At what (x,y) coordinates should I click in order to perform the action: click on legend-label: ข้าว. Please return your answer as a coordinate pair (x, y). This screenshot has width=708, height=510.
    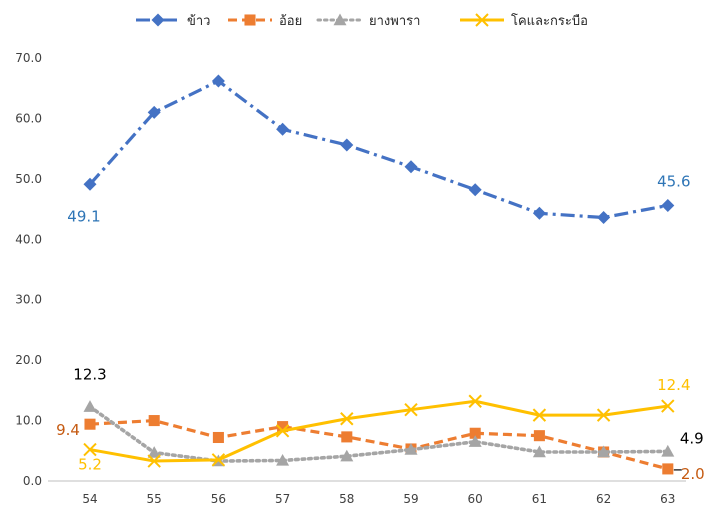
    Looking at the image, I should click on (199, 21).